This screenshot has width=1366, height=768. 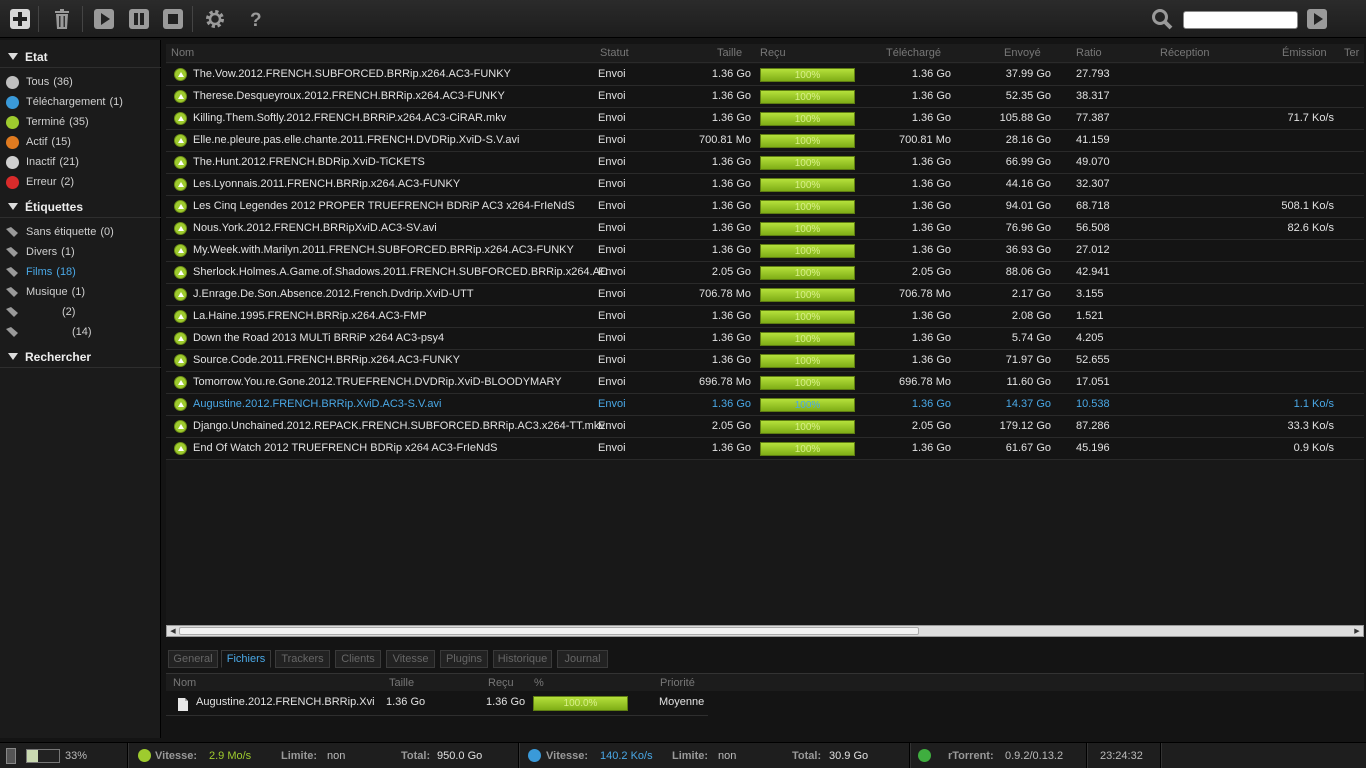 What do you see at coordinates (104, 19) in the screenshot?
I see `play-icon` at bounding box center [104, 19].